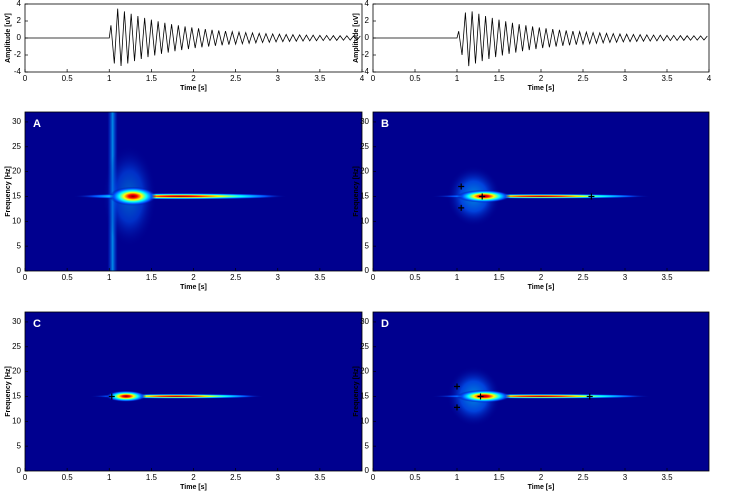  Describe the element at coordinates (385, 324) in the screenshot. I see `panel-label: D` at that location.